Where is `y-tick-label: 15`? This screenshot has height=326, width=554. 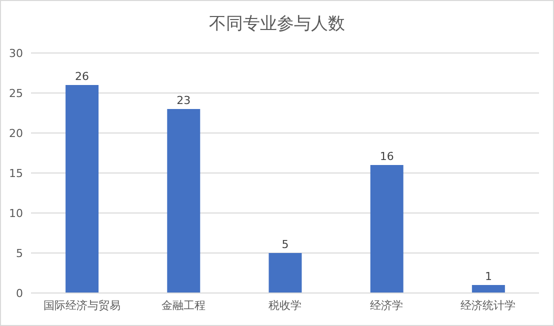 y-tick-label: 15 is located at coordinates (16, 173).